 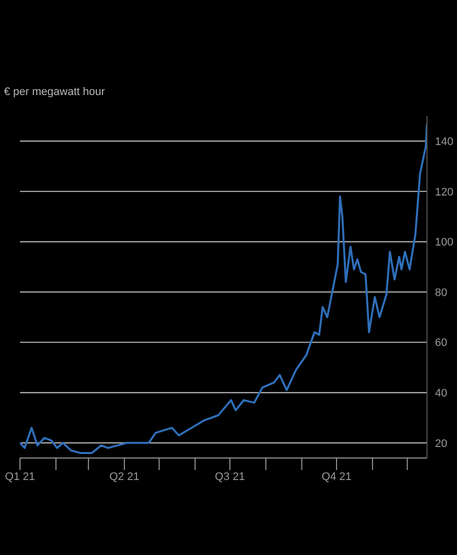 What do you see at coordinates (229, 476) in the screenshot?
I see `x-tick-label: Q3 21` at bounding box center [229, 476].